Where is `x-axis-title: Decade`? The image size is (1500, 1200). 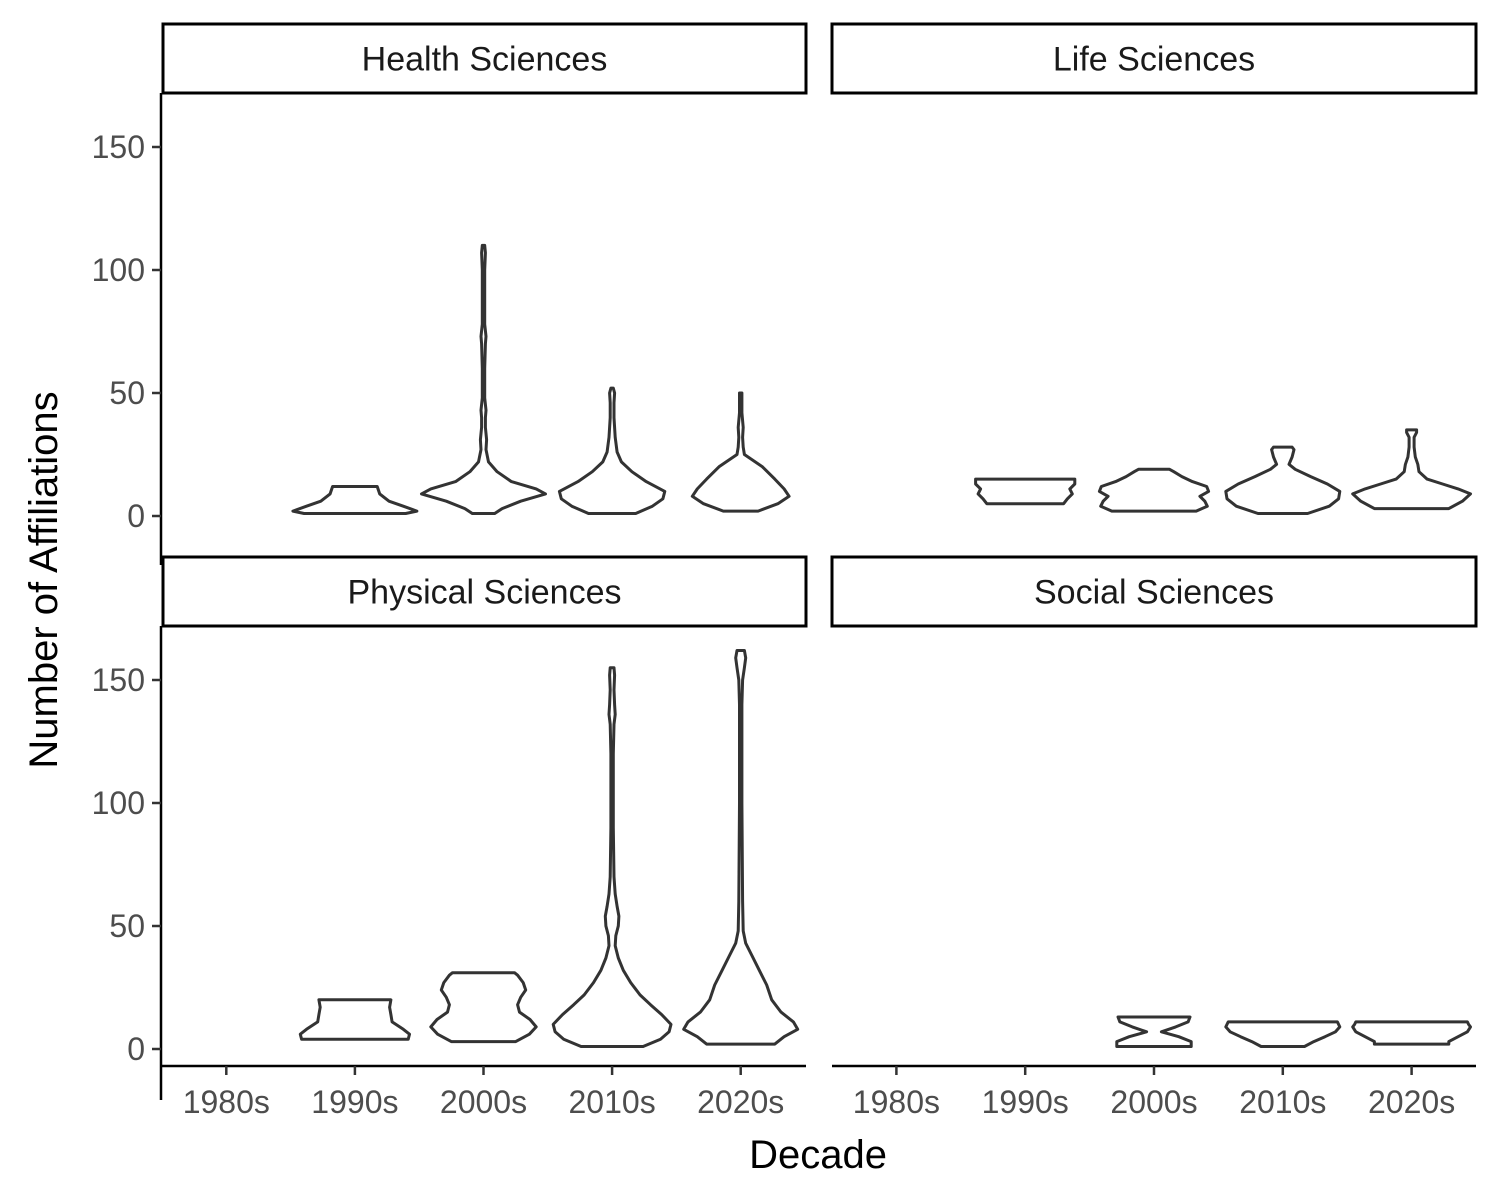
x-axis-title: Decade is located at coordinates (818, 1155).